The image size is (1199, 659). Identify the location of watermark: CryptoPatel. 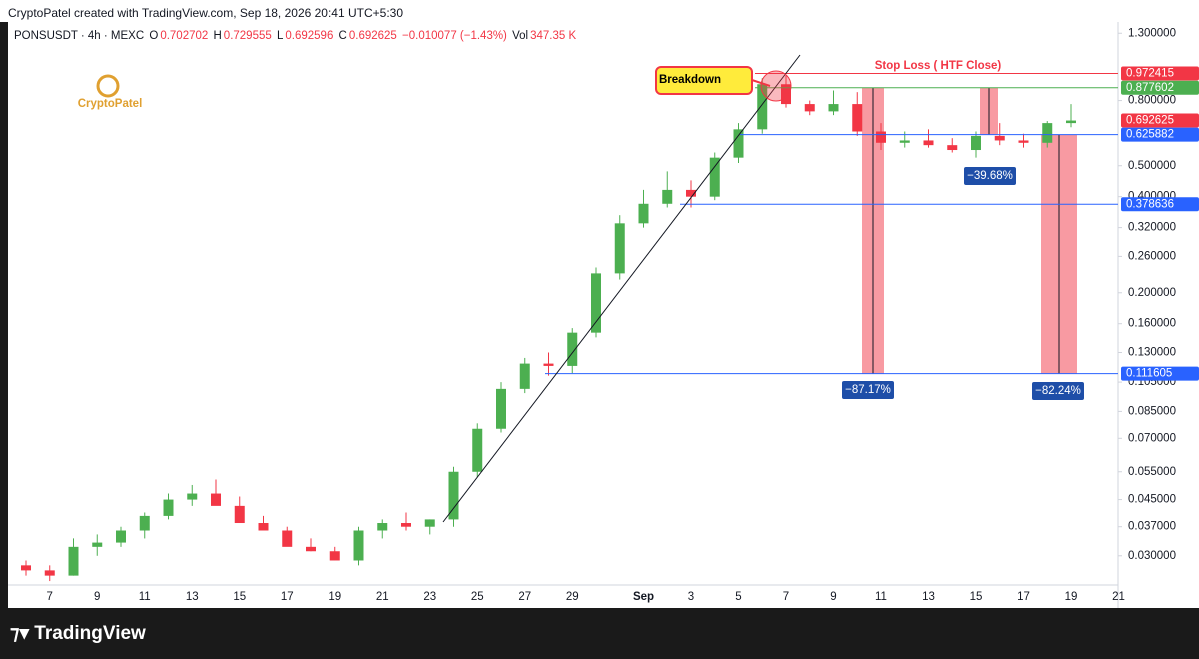
(110, 104).